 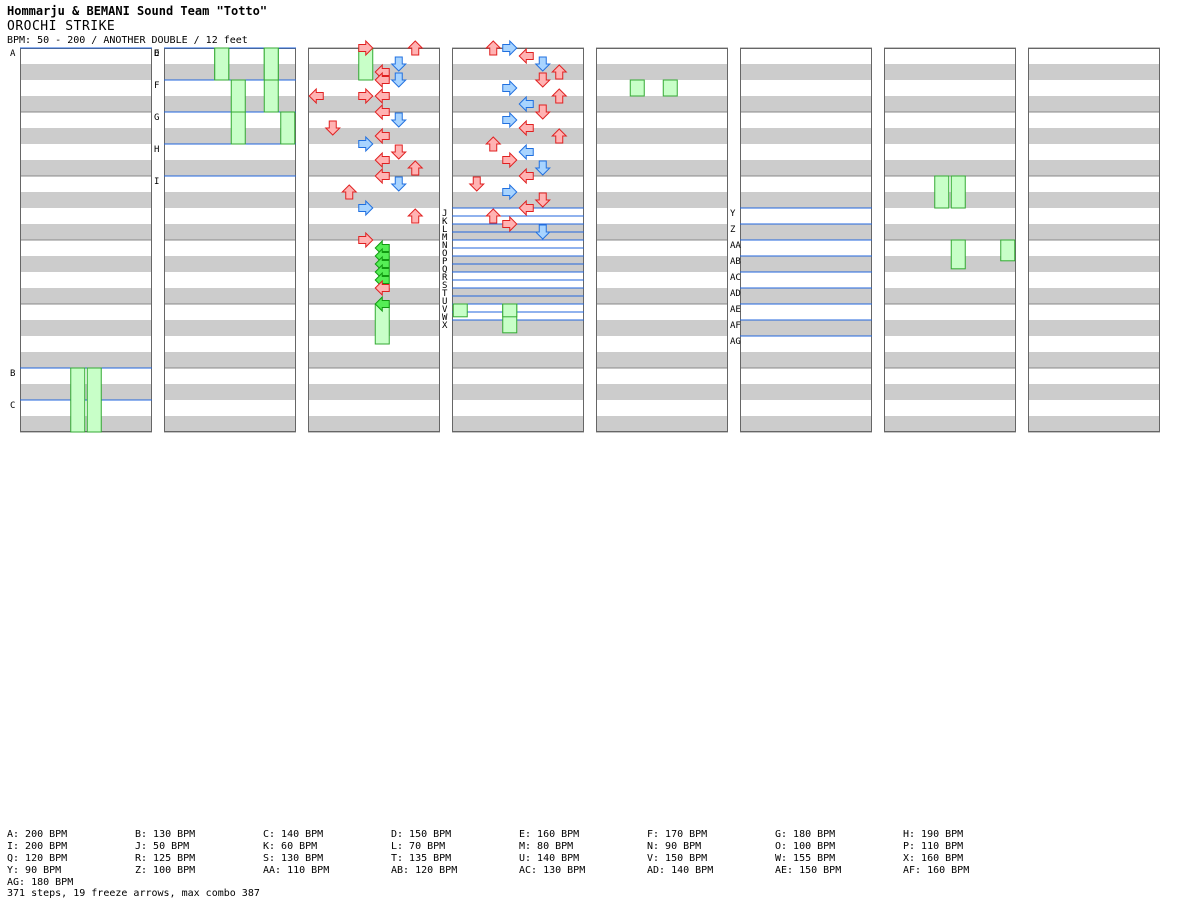 What do you see at coordinates (733, 214) in the screenshot?
I see `bpm-marker-label: Y` at bounding box center [733, 214].